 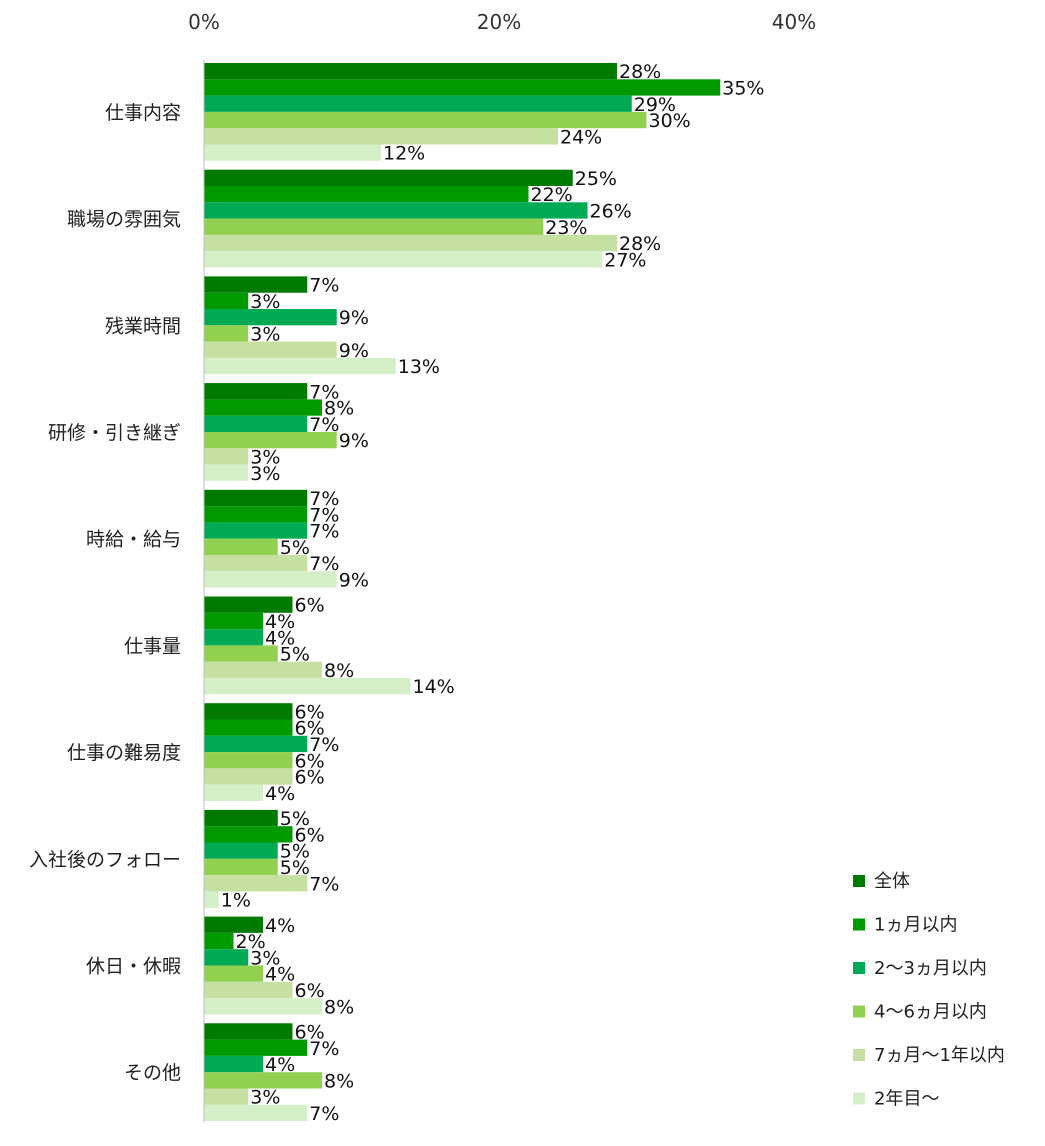 I want to click on legend-label: 2年目〜, so click(x=906, y=1099).